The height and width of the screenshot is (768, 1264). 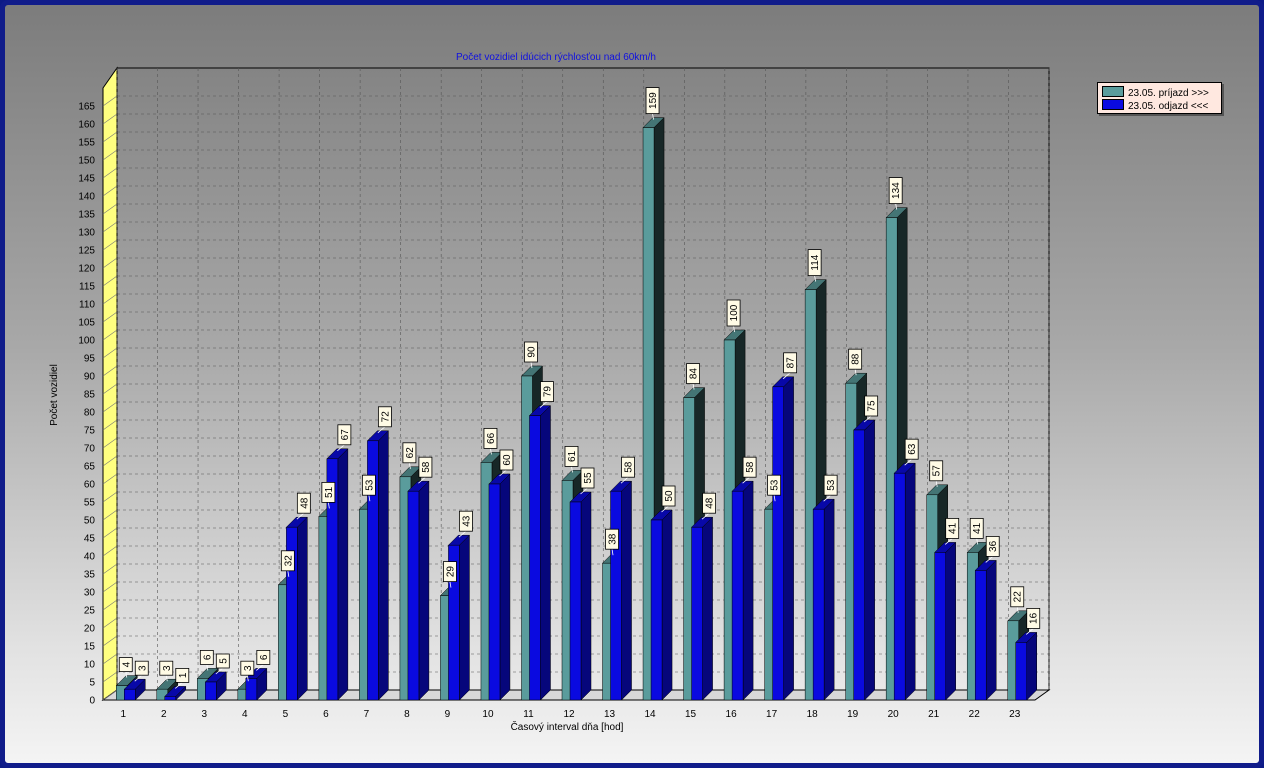 I want to click on y-tick-label: 105, so click(x=86, y=323).